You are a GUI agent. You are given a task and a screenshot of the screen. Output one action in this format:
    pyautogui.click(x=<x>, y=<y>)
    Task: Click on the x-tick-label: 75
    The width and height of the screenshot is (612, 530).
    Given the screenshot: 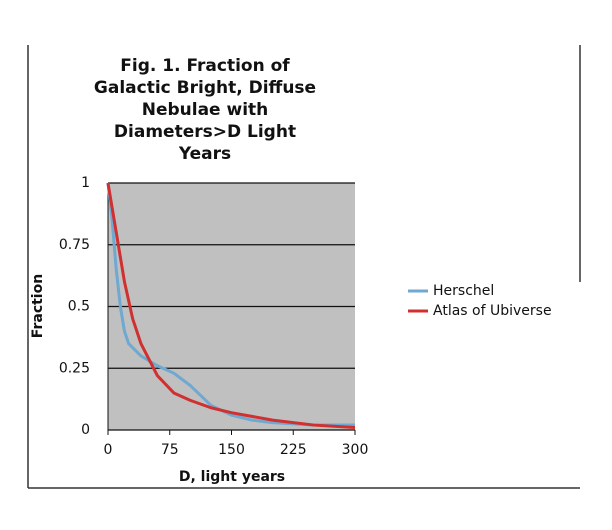 What is the action you would take?
    pyautogui.click(x=170, y=450)
    